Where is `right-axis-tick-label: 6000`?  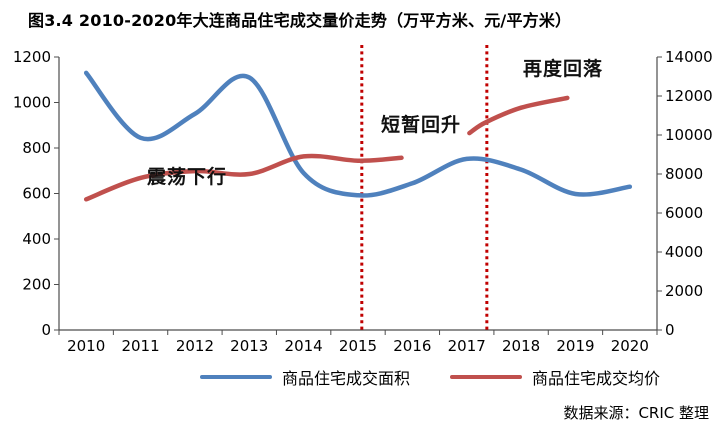
right-axis-tick-label: 6000 is located at coordinates (684, 213).